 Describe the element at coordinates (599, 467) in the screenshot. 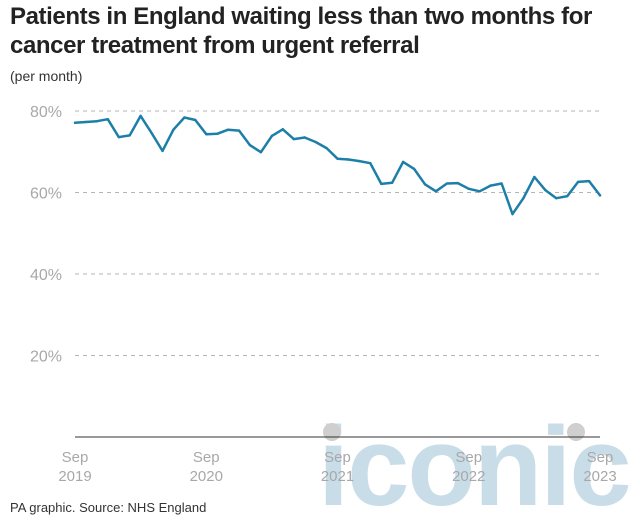

I see `x-tick-label: Sep 2023` at that location.